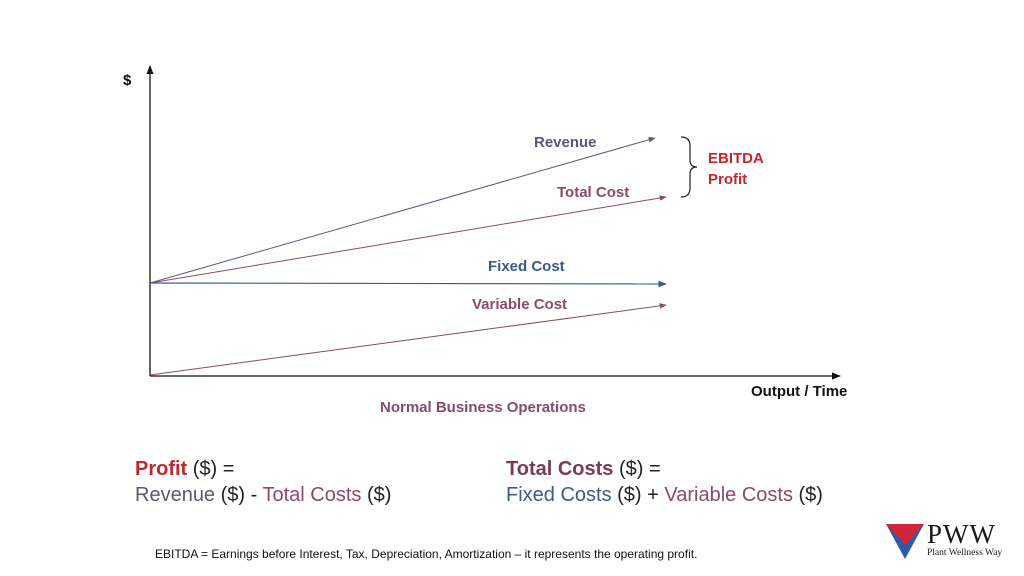 This screenshot has height=576, width=1024. What do you see at coordinates (736, 158) in the screenshot?
I see `ebitda-label: EBITDA` at bounding box center [736, 158].